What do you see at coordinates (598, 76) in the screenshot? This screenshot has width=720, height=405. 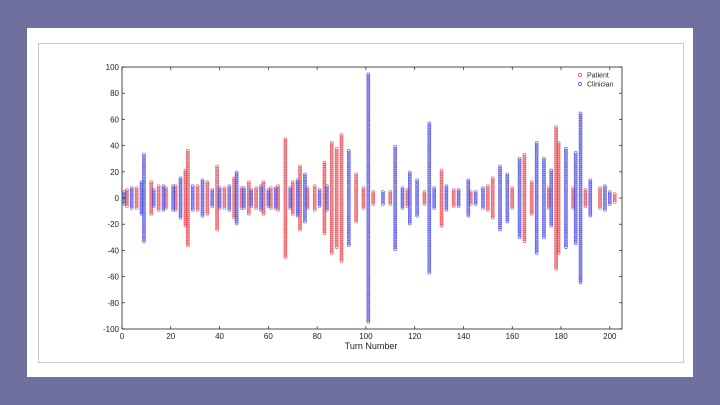 I see `legend-label-patient: Patient` at bounding box center [598, 76].